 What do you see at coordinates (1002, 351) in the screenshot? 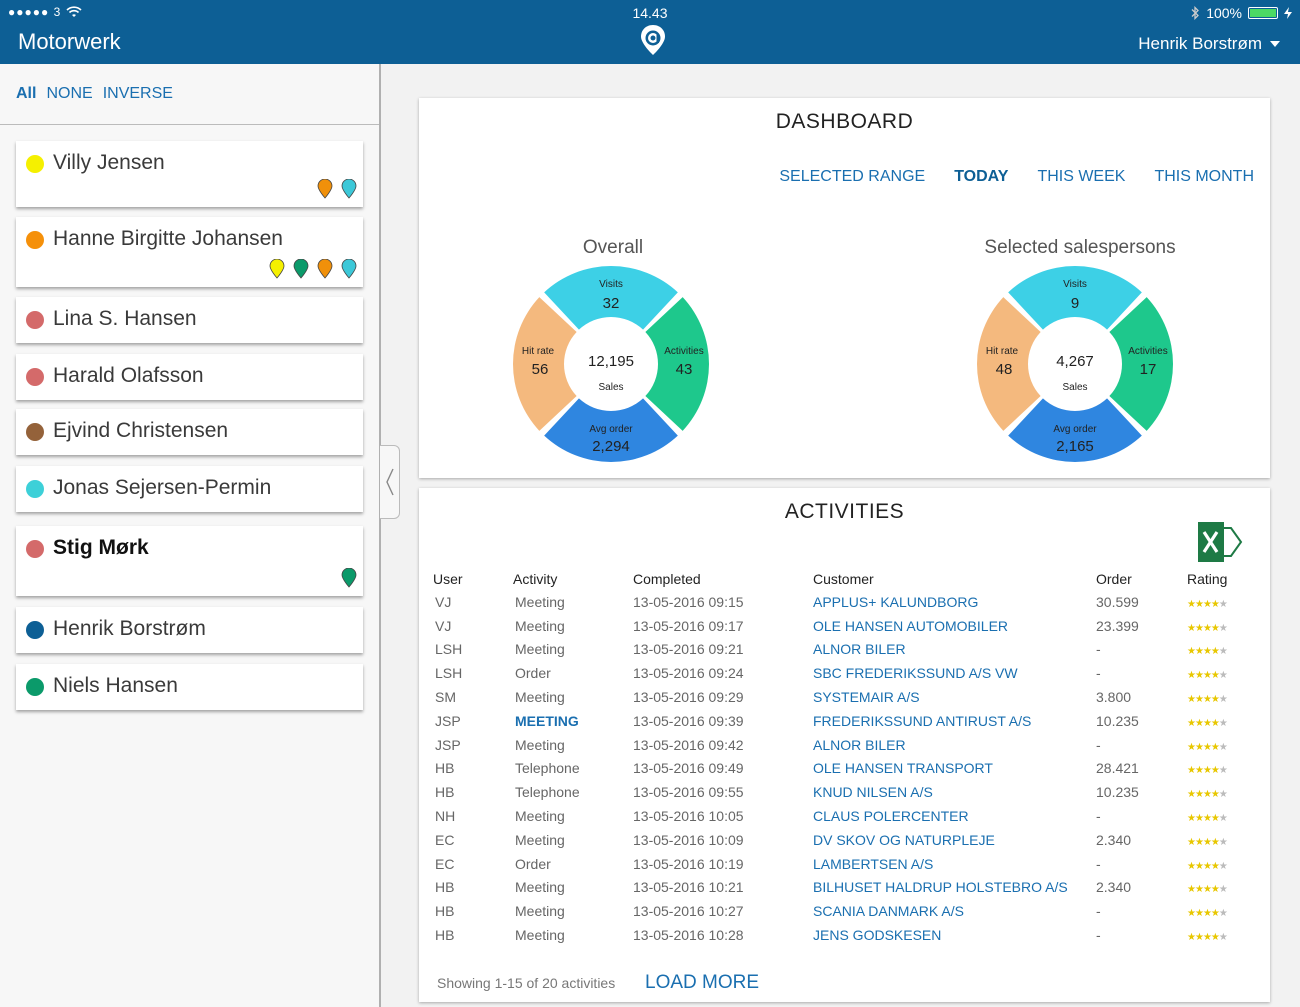
I see `hit-rate-label: Hit rate` at bounding box center [1002, 351].